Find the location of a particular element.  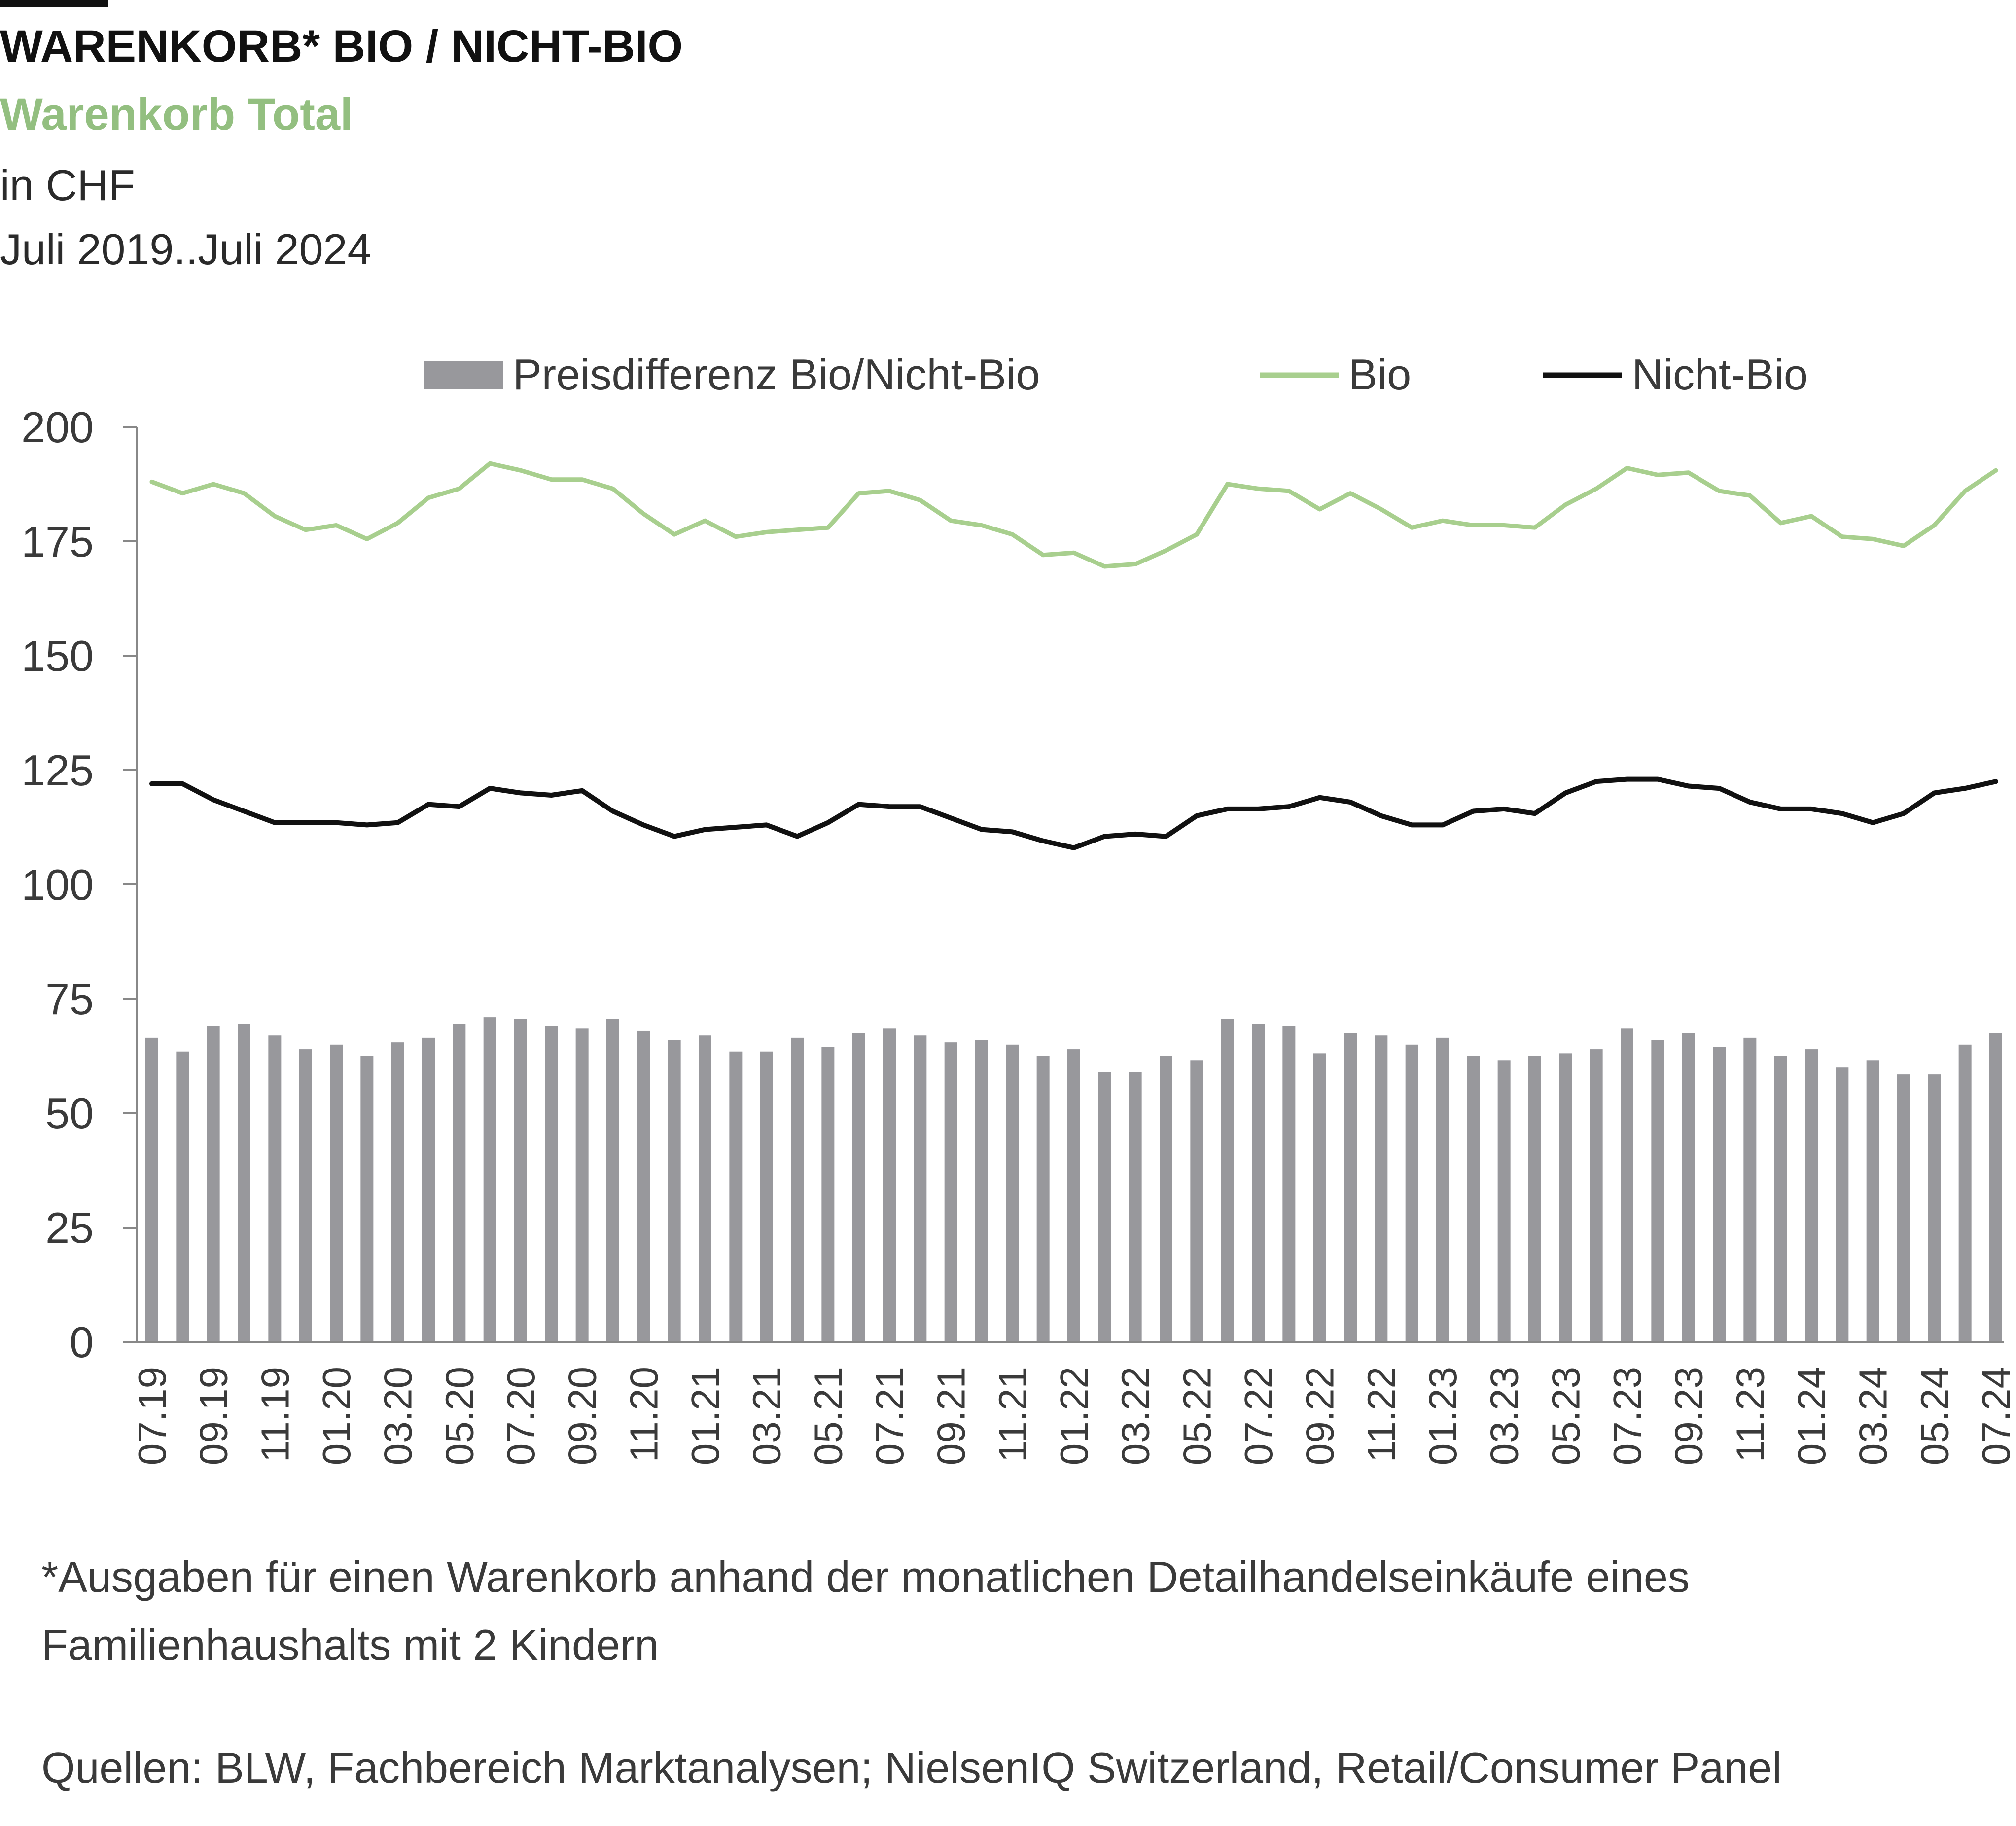

x-tick-label: 03.21 is located at coordinates (767, 1416).